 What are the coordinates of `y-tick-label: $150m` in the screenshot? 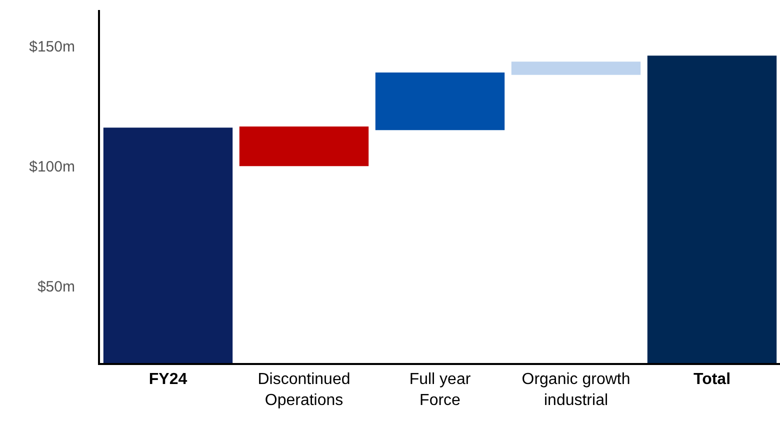 It's located at (52, 47).